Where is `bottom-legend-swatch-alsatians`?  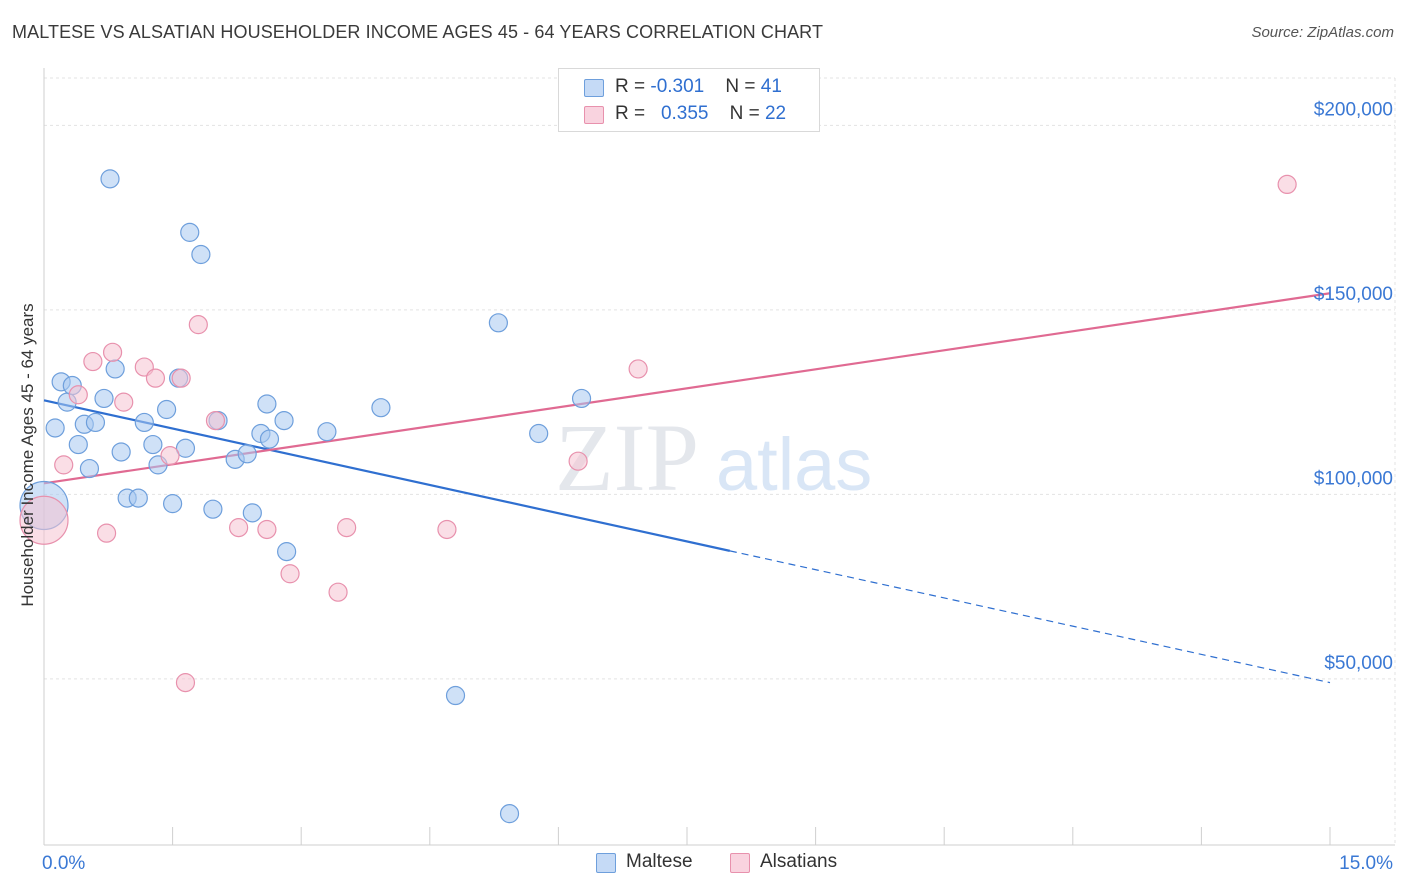
bottom-legend-swatch-alsatians is located at coordinates (740, 863).